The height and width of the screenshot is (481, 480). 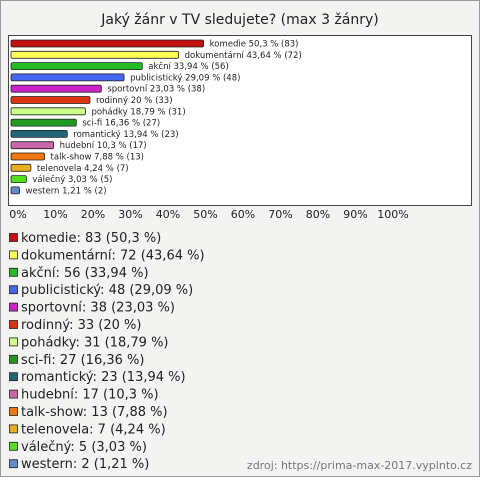 I want to click on legend-label: komedie: 83 (50,3 %), so click(x=91, y=238).